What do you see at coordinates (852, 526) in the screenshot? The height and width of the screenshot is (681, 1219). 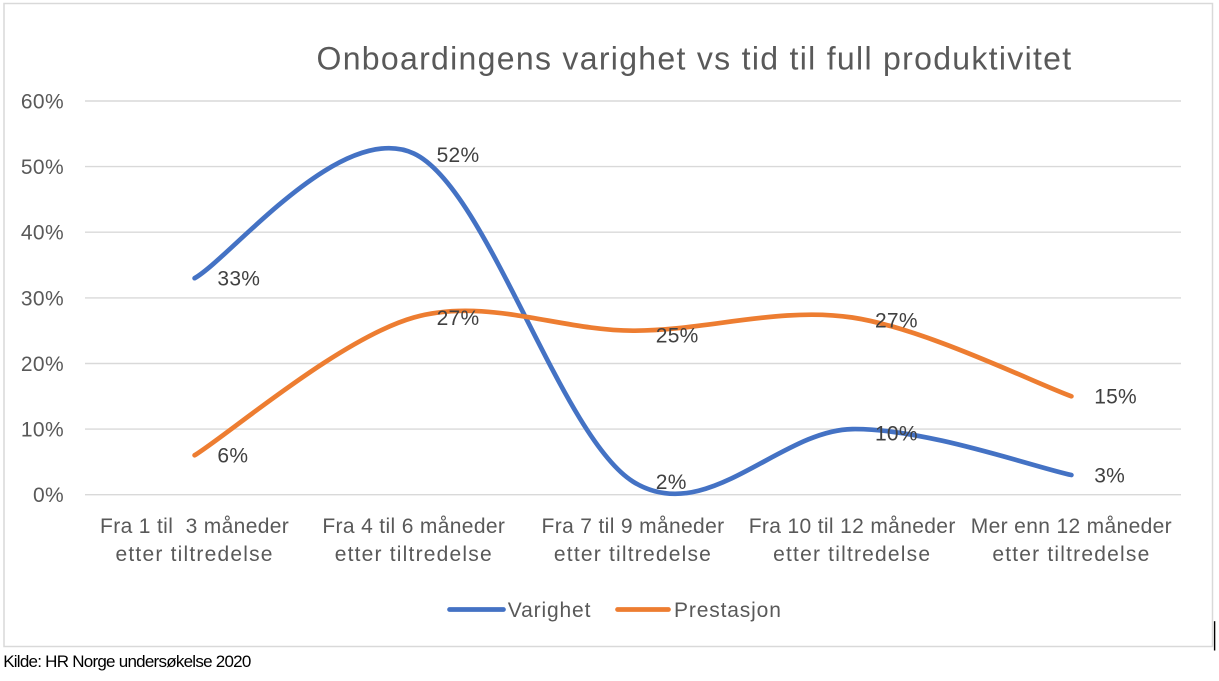 I see `svg-text: Fra 10 til 12 måneder` at bounding box center [852, 526].